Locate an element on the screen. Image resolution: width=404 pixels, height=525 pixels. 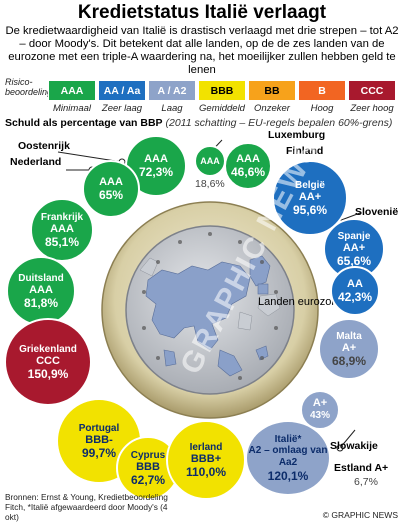
legend-box-aa: AA / Aa is located at coordinates (122, 90).